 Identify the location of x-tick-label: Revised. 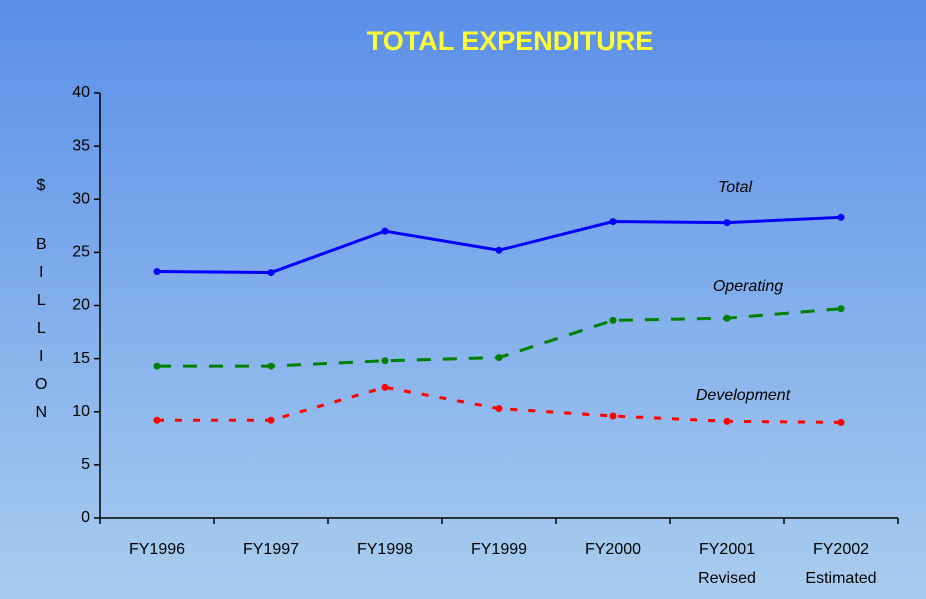
(727, 578).